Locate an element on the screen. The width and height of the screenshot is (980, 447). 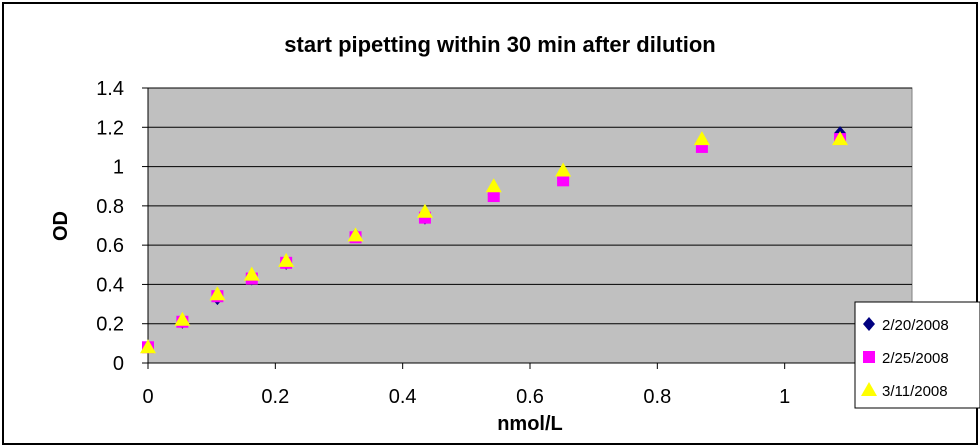
y-axis-title: OD is located at coordinates (61, 226).